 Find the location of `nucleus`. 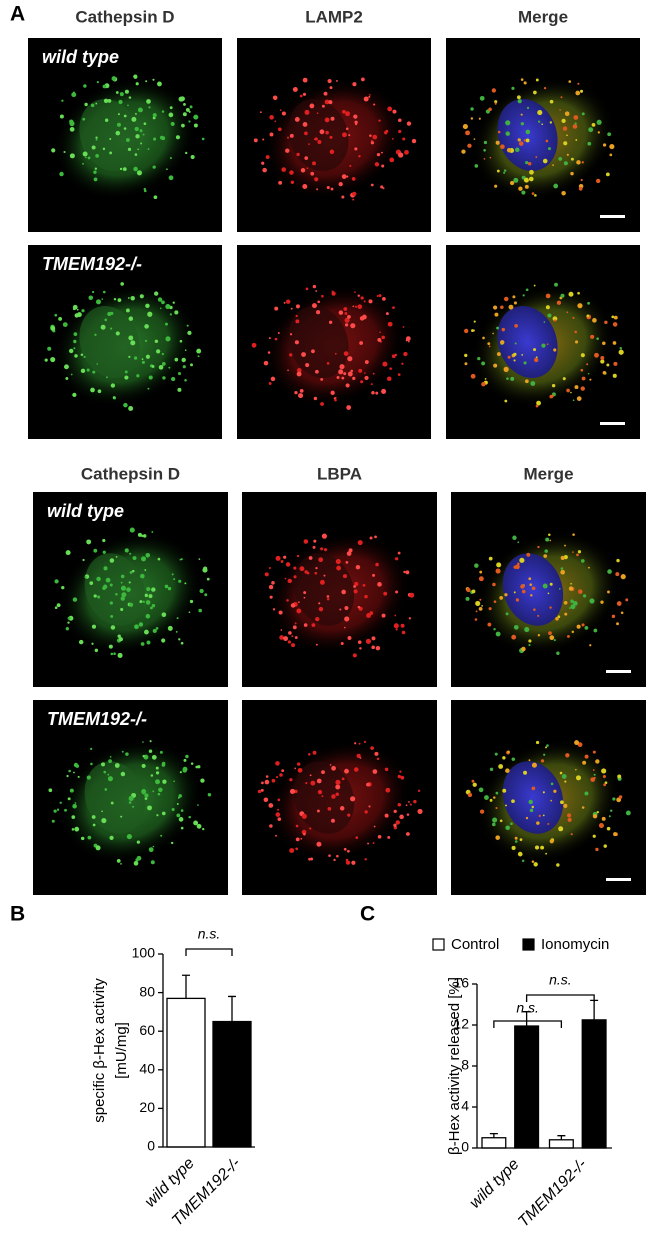

nucleus is located at coordinates (318, 342).